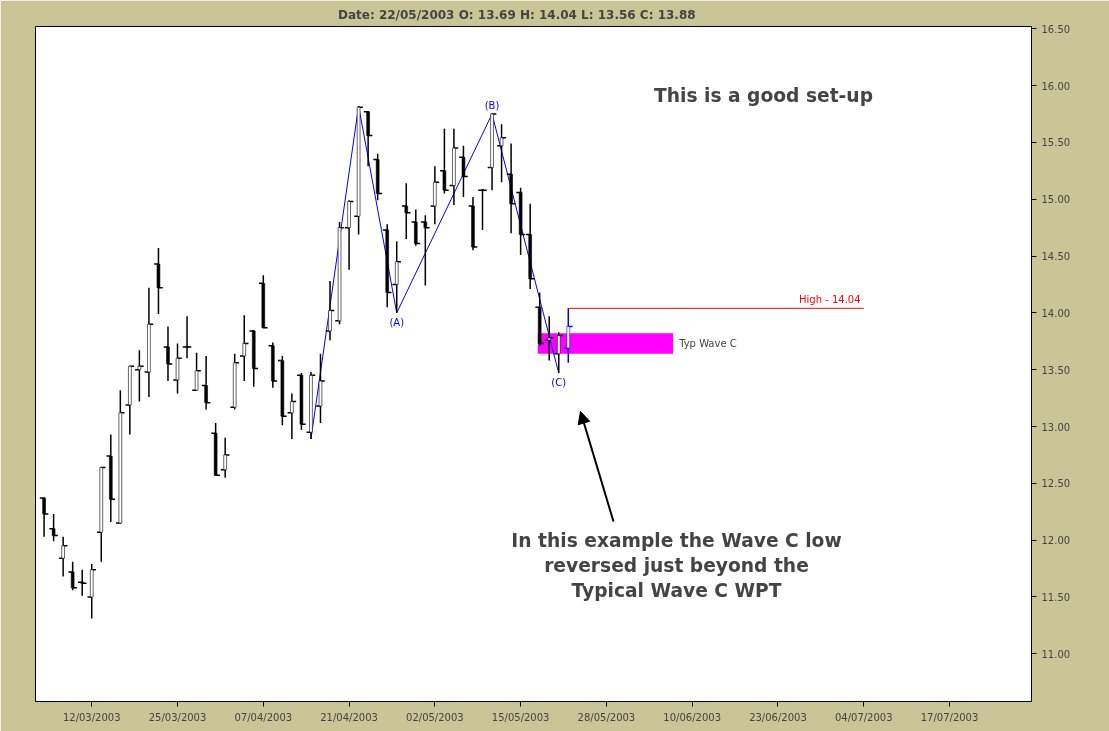 This screenshot has width=1109, height=731. What do you see at coordinates (1056, 29) in the screenshot?
I see `y-tick-label: 16.50` at bounding box center [1056, 29].